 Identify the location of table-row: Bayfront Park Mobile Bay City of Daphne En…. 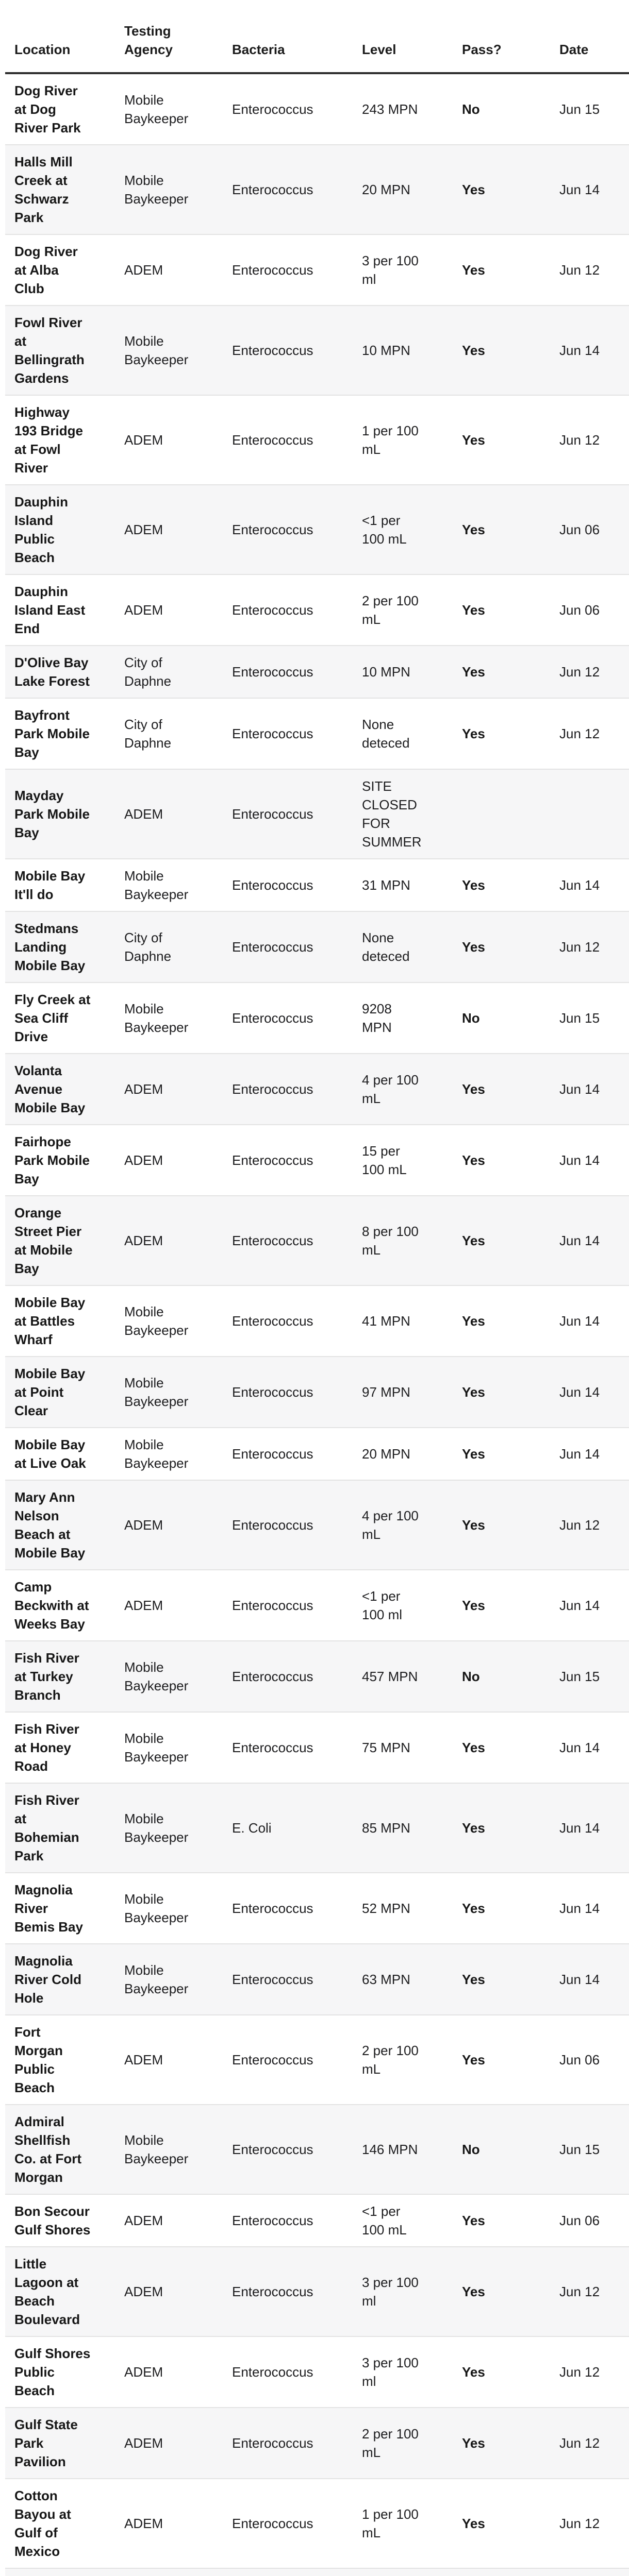
(317, 733).